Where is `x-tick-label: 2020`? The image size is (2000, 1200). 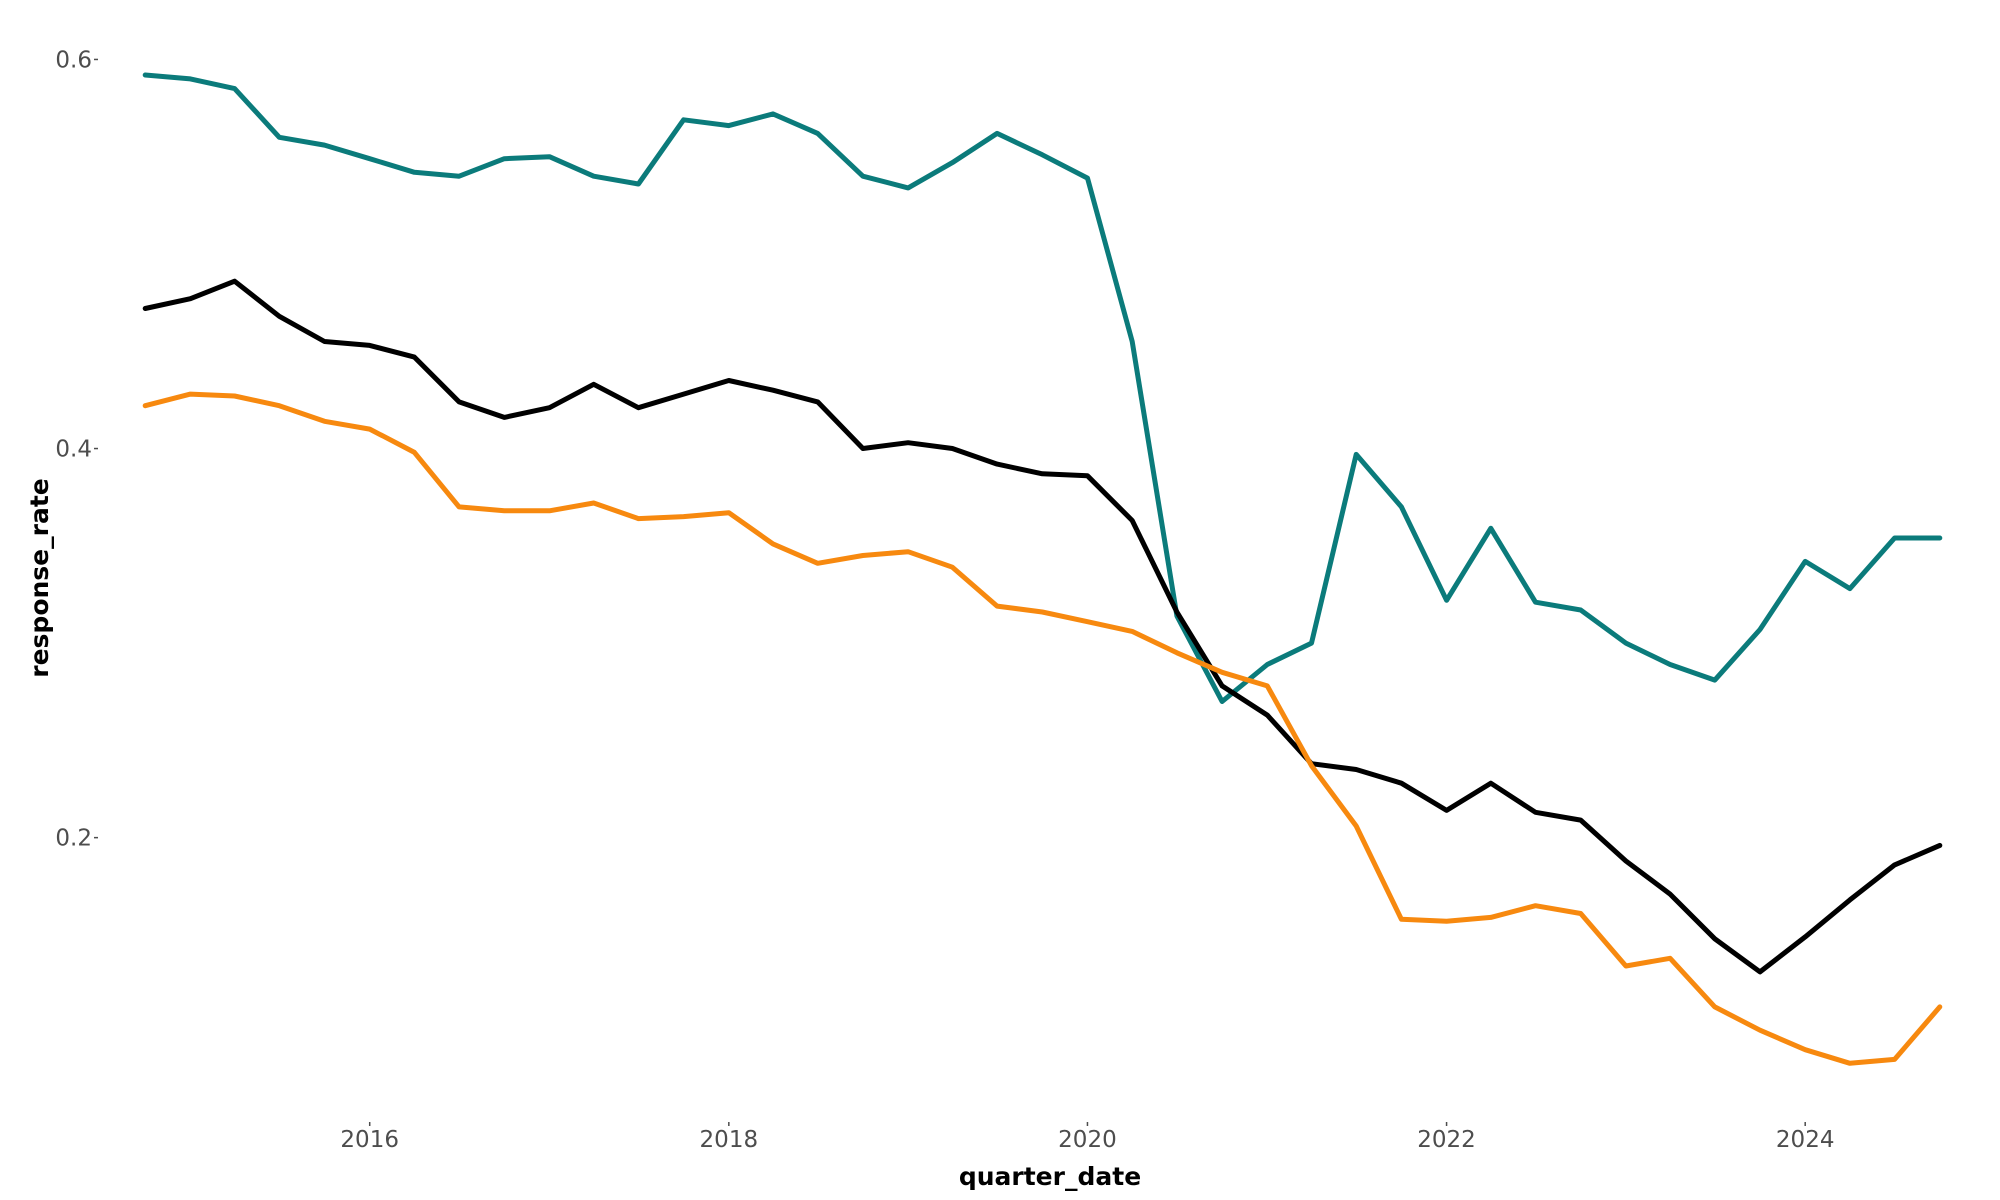 x-tick-label: 2020 is located at coordinates (1087, 1140).